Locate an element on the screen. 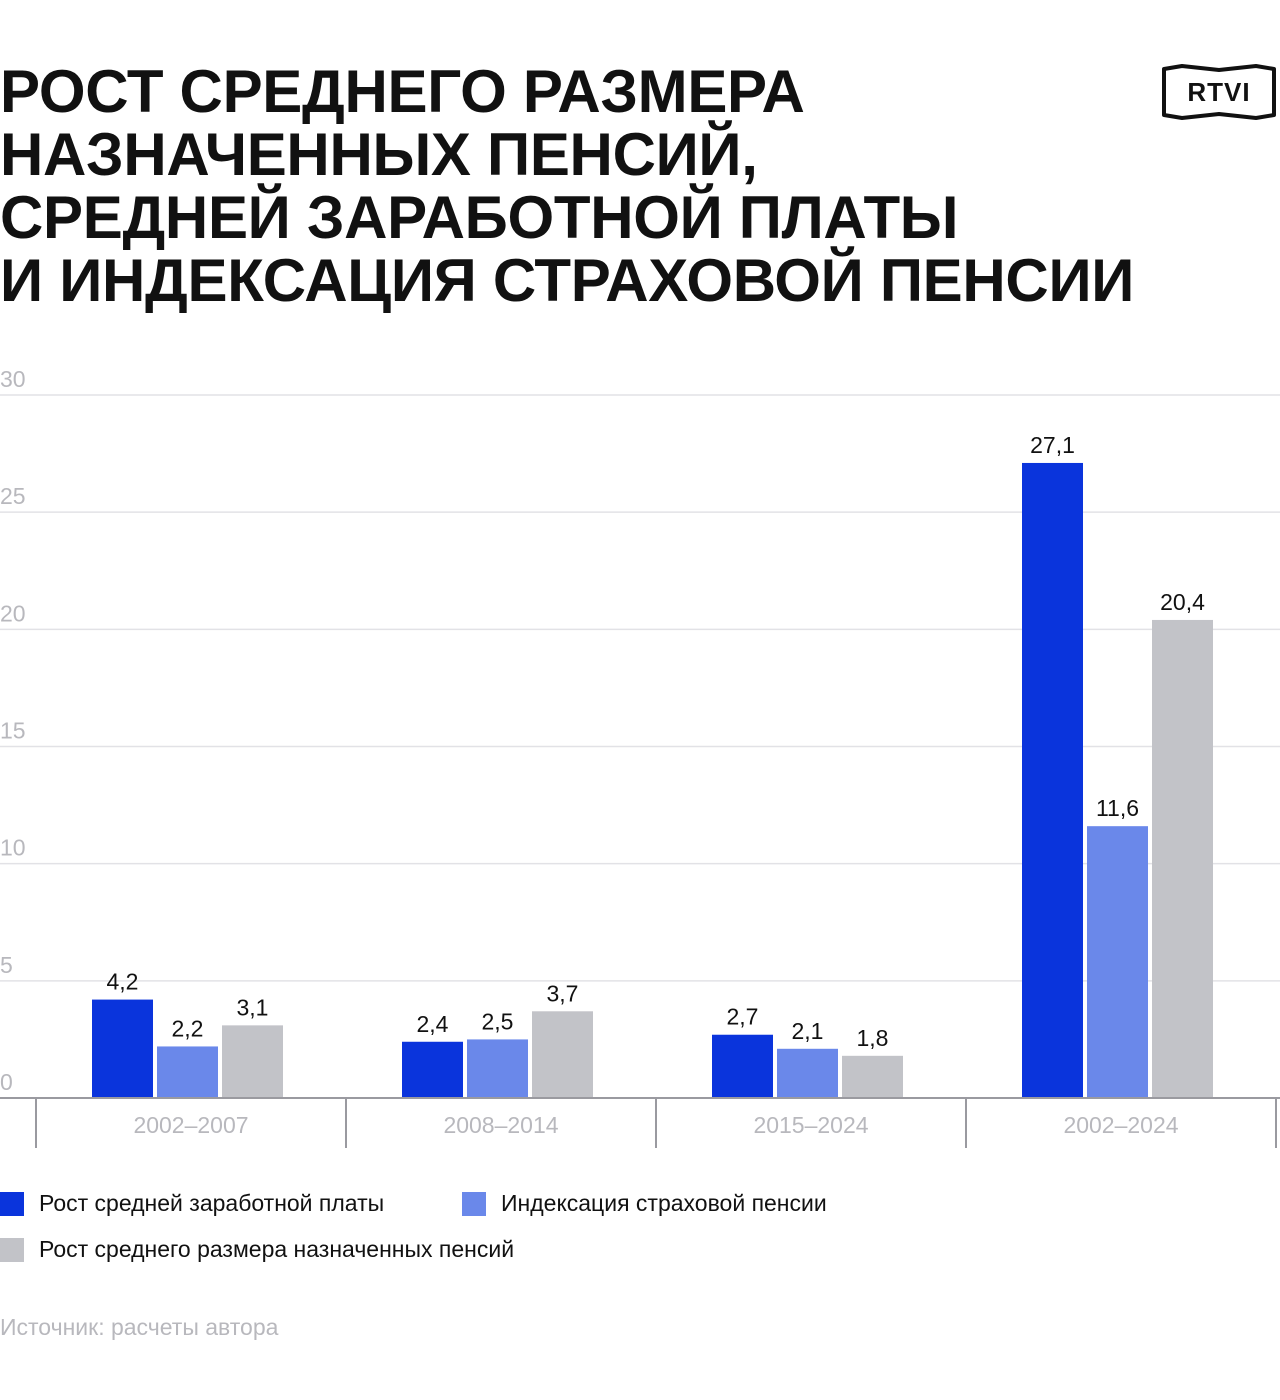 This screenshot has height=1400, width=1280. title-line: РОСТ СРЕДНЕГО РАЗМЕРА is located at coordinates (402, 91).